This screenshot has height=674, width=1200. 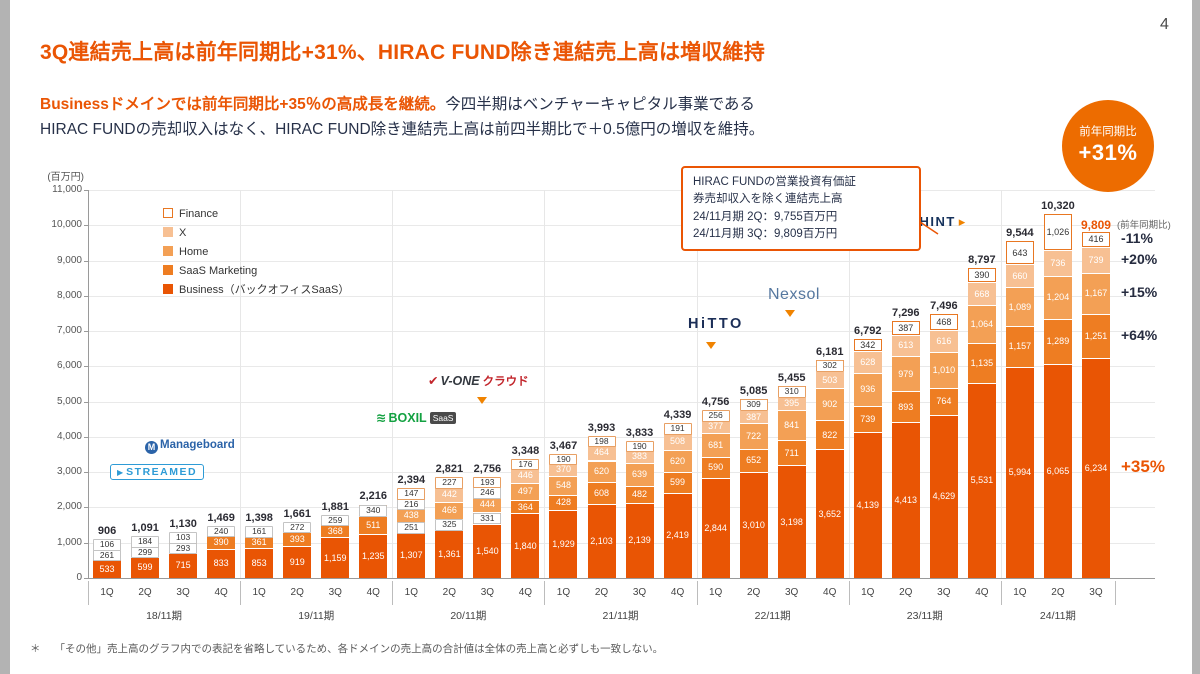 What do you see at coordinates (79, 577) in the screenshot?
I see `y-axis-label: 0` at bounding box center [79, 577].